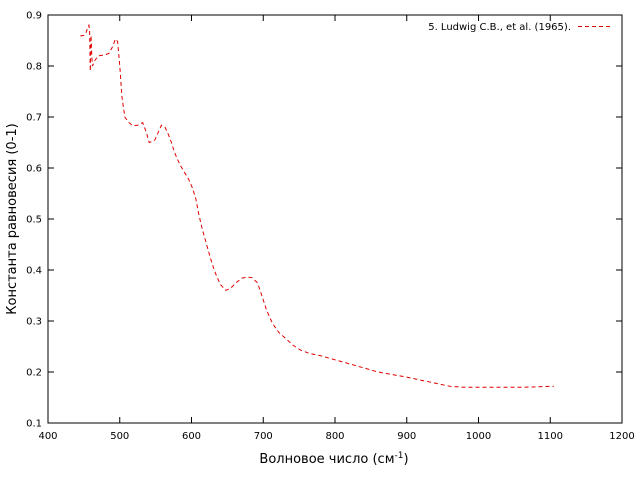 Image resolution: width=640 pixels, height=480 pixels. What do you see at coordinates (550, 436) in the screenshot?
I see `x-tick-label: 1100` at bounding box center [550, 436].